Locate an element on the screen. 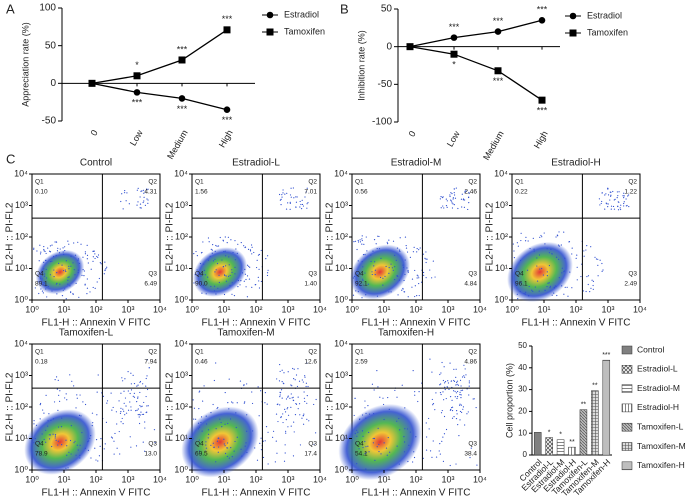 The height and width of the screenshot is (504, 700). x-tick-label: 10⁰ is located at coordinates (192, 479).